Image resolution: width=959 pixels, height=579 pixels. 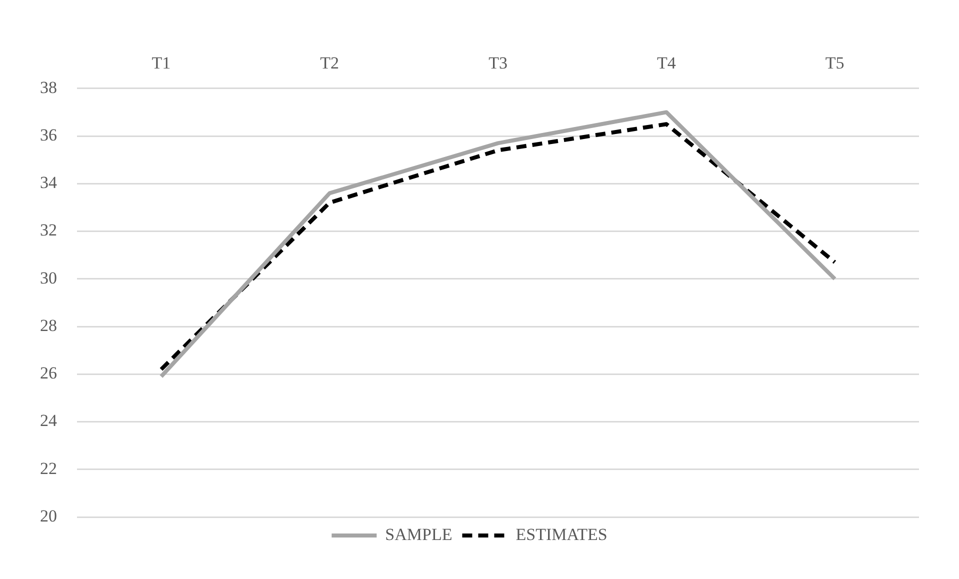 What do you see at coordinates (330, 63) in the screenshot?
I see `x-tick-label: T2` at bounding box center [330, 63].